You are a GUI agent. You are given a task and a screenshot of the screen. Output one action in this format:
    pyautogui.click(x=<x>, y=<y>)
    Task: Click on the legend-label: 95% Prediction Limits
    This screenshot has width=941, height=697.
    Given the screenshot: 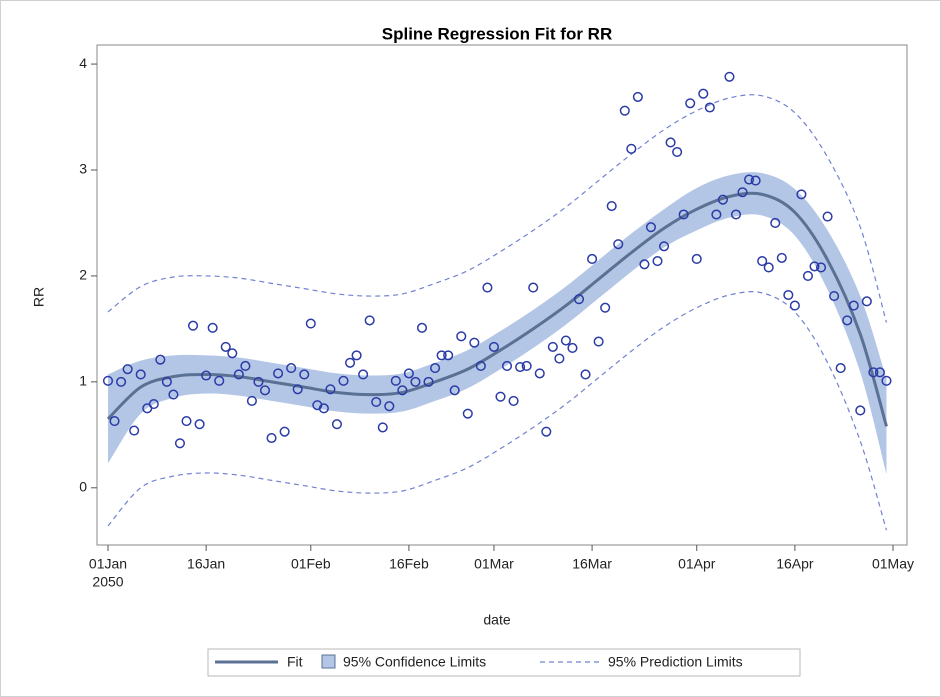 What is the action you would take?
    pyautogui.click(x=675, y=662)
    